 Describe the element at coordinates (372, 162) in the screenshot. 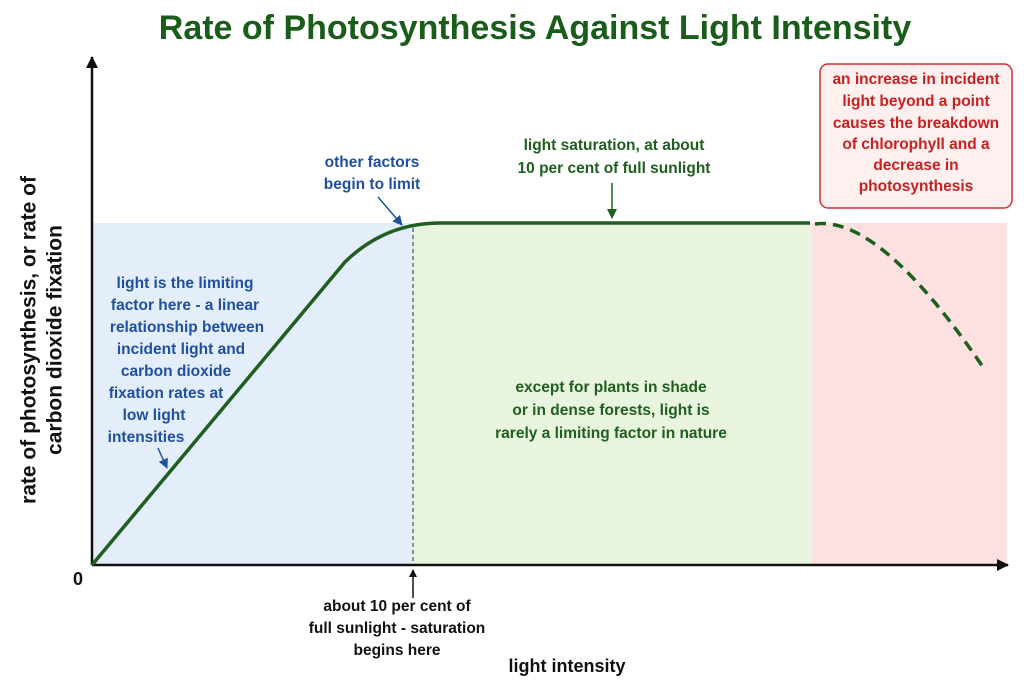

I see `annotation-line: other factors` at that location.